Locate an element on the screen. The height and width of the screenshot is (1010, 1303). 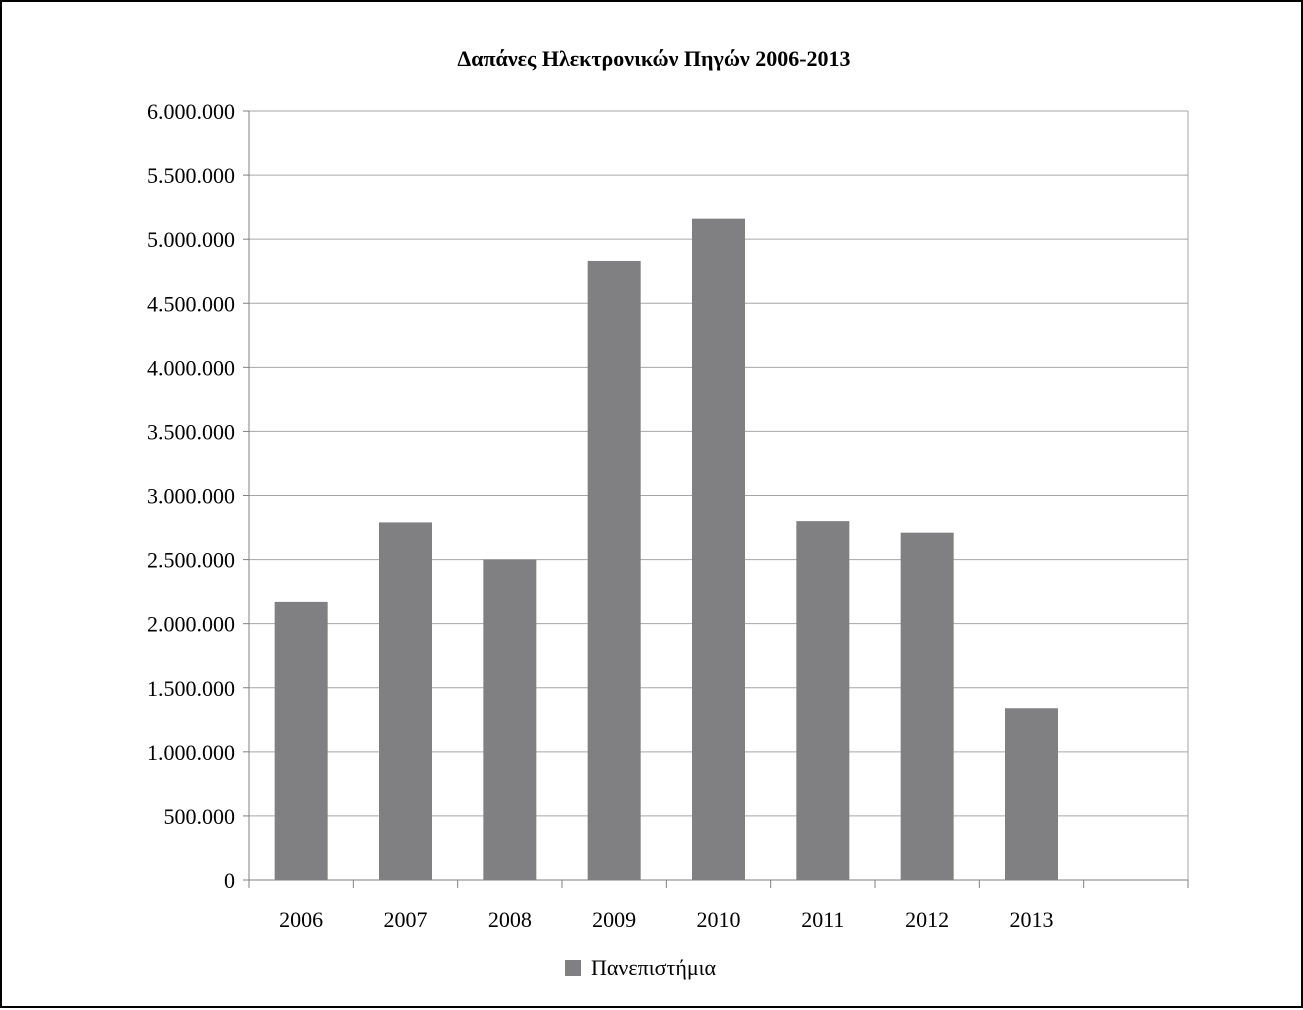
y-tick-label: 5.000.000 is located at coordinates (191, 239).